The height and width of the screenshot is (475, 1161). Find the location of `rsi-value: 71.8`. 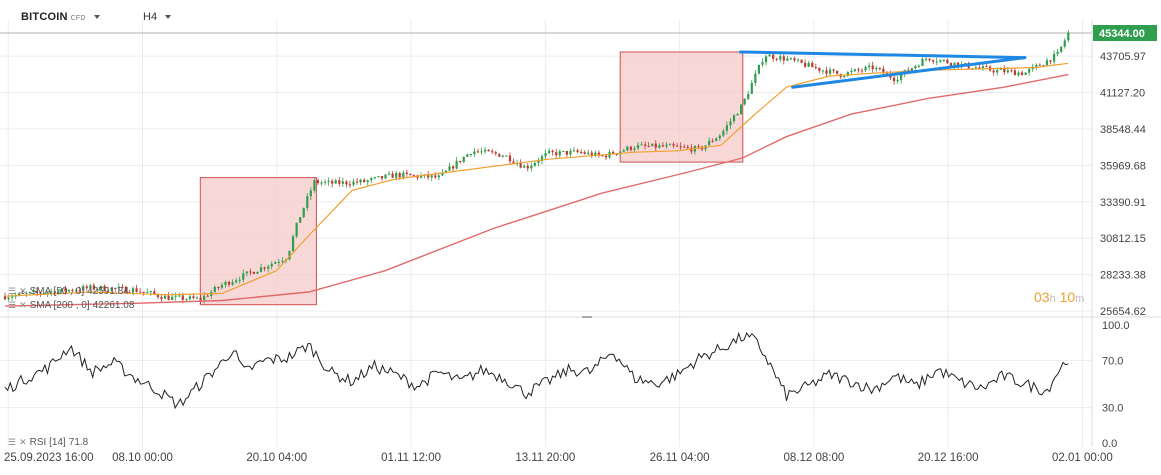

rsi-value: 71.8 is located at coordinates (78, 442).